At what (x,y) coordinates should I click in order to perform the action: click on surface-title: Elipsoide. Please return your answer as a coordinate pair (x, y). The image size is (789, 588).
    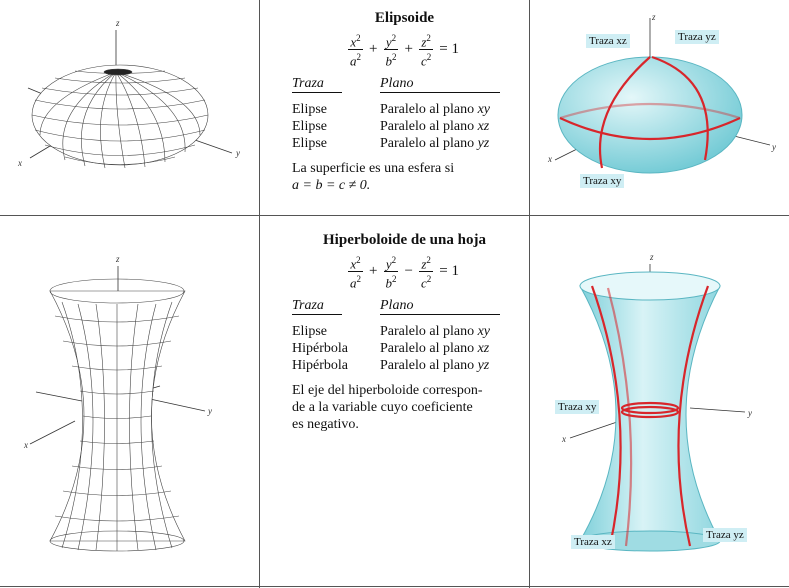
    Looking at the image, I should click on (404, 18).